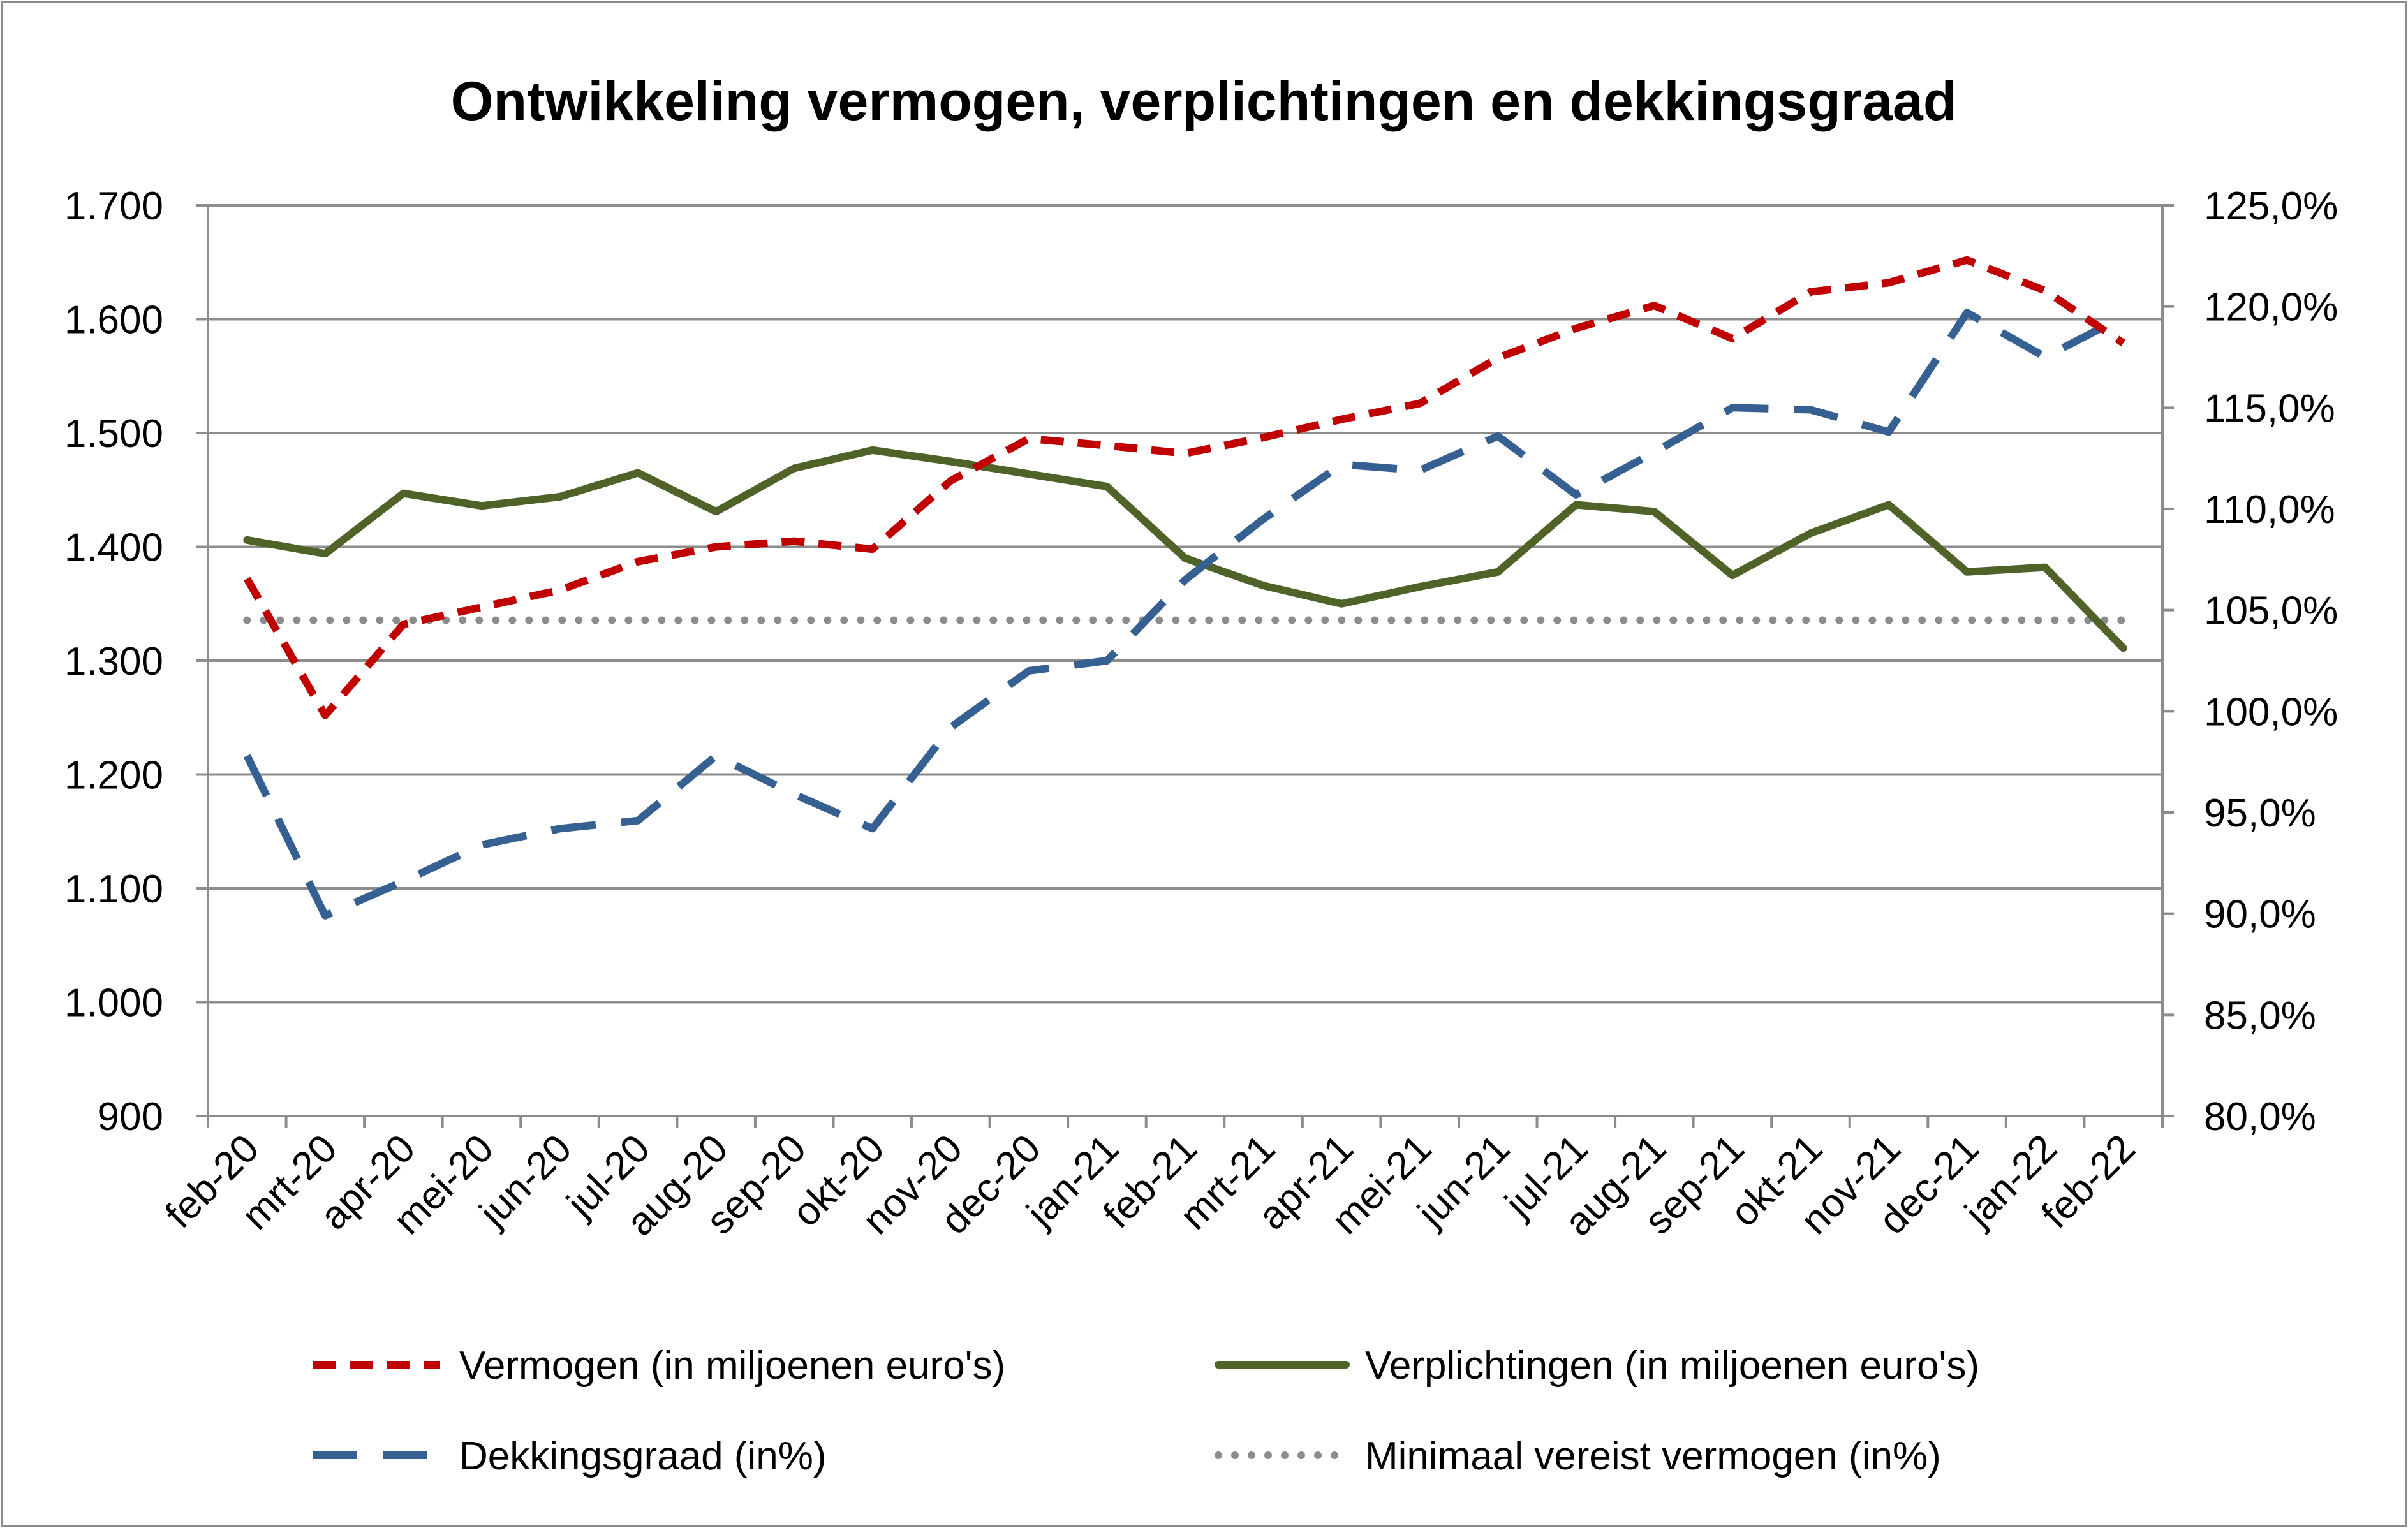 The width and height of the screenshot is (2408, 1528). I want to click on right-tick-label: 110,0%, so click(2269, 510).